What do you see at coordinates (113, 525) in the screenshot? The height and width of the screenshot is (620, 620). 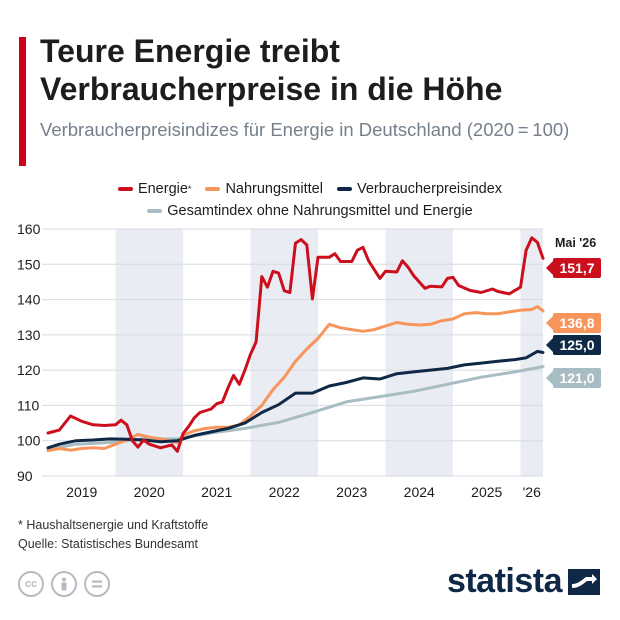 I see `footnote: * Haushaltsenergie und Kraftstoffe` at bounding box center [113, 525].